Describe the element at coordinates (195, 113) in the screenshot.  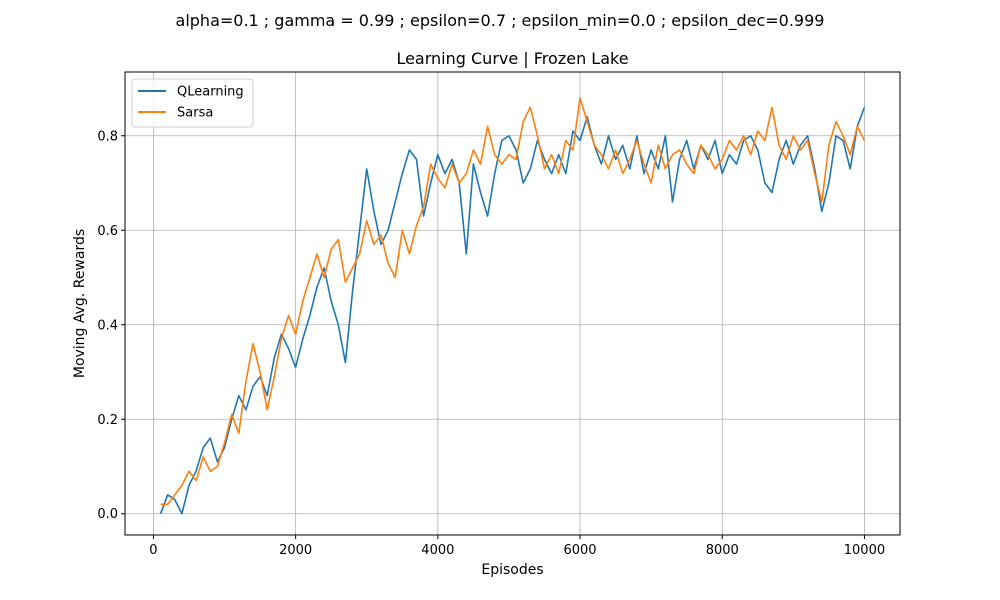
I see `legend-label-sarsa: Sarsa` at that location.